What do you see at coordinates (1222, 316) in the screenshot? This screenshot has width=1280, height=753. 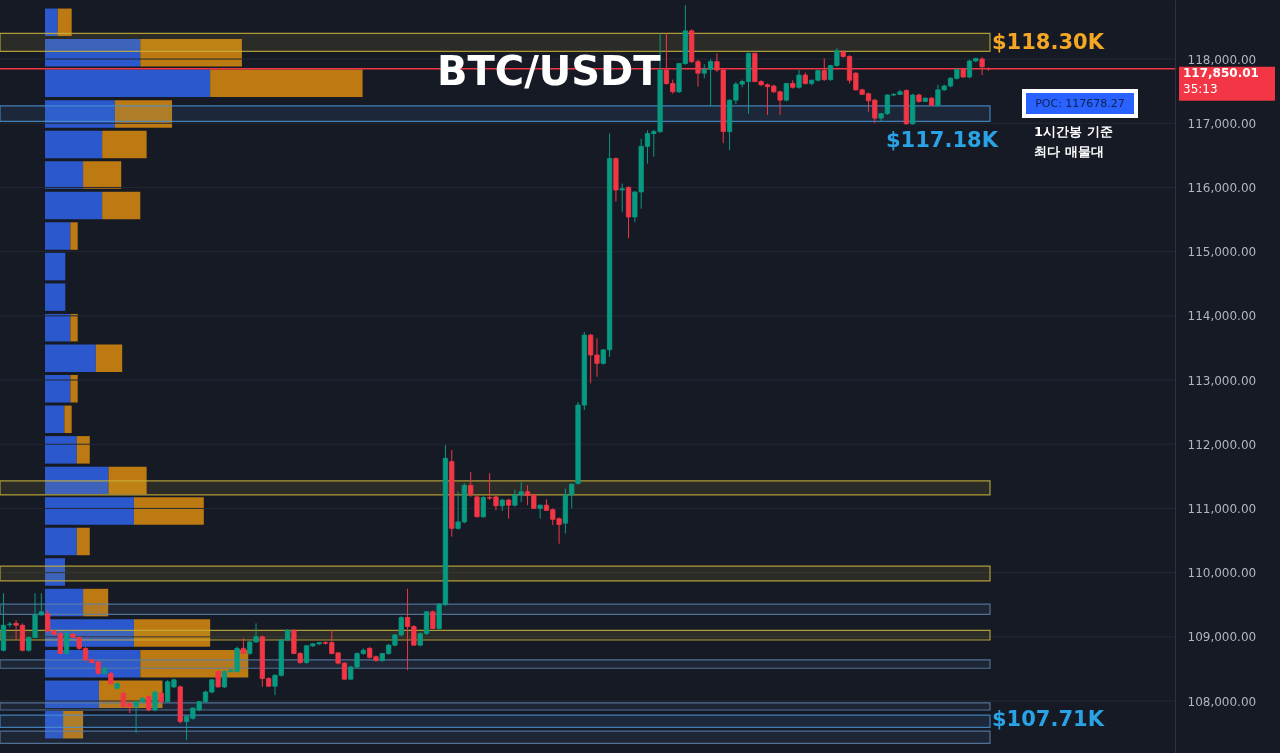 I see `y-tick-label: 114,000.00` at bounding box center [1222, 316].